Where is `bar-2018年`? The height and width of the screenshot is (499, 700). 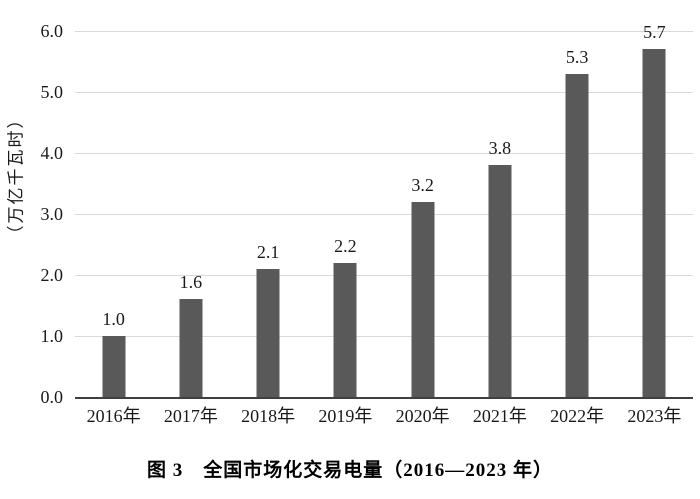 bar-2018年 is located at coordinates (268, 332).